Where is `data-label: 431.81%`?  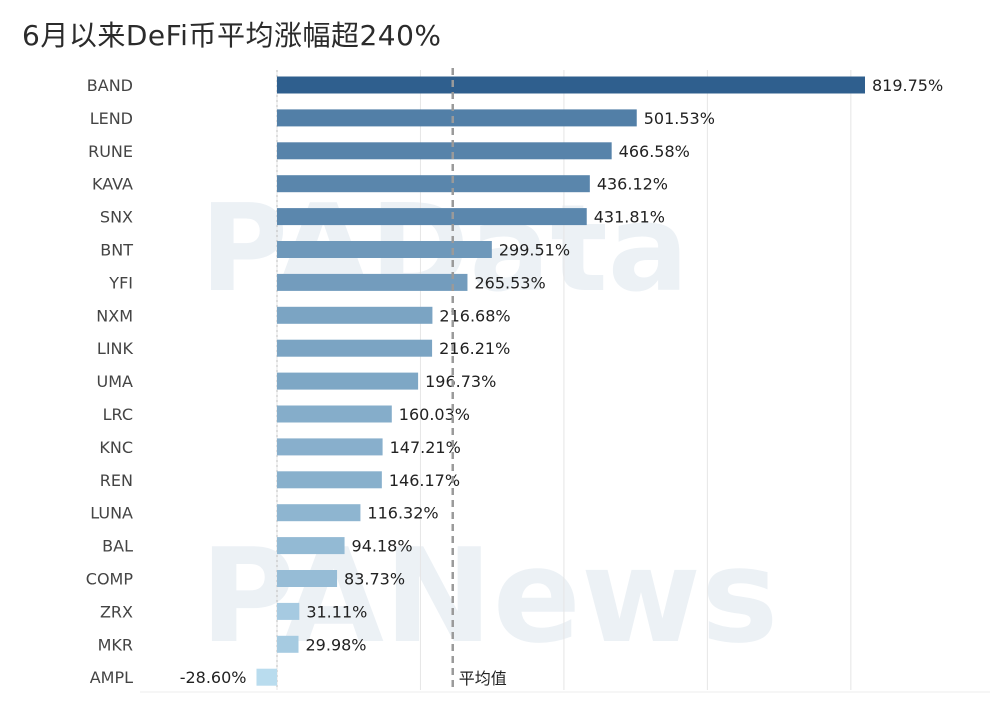 data-label: 431.81% is located at coordinates (629, 217).